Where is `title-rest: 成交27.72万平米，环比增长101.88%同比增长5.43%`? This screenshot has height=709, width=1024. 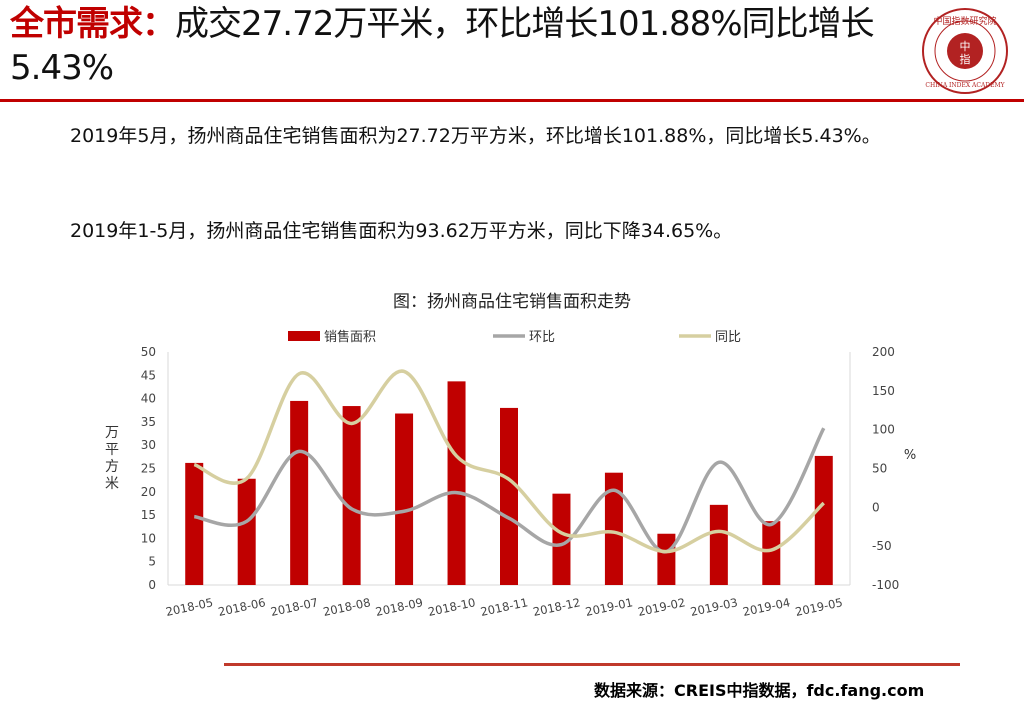 title-rest: 成交27.72万平米，环比增长101.88%同比增长5.43% is located at coordinates (442, 46).